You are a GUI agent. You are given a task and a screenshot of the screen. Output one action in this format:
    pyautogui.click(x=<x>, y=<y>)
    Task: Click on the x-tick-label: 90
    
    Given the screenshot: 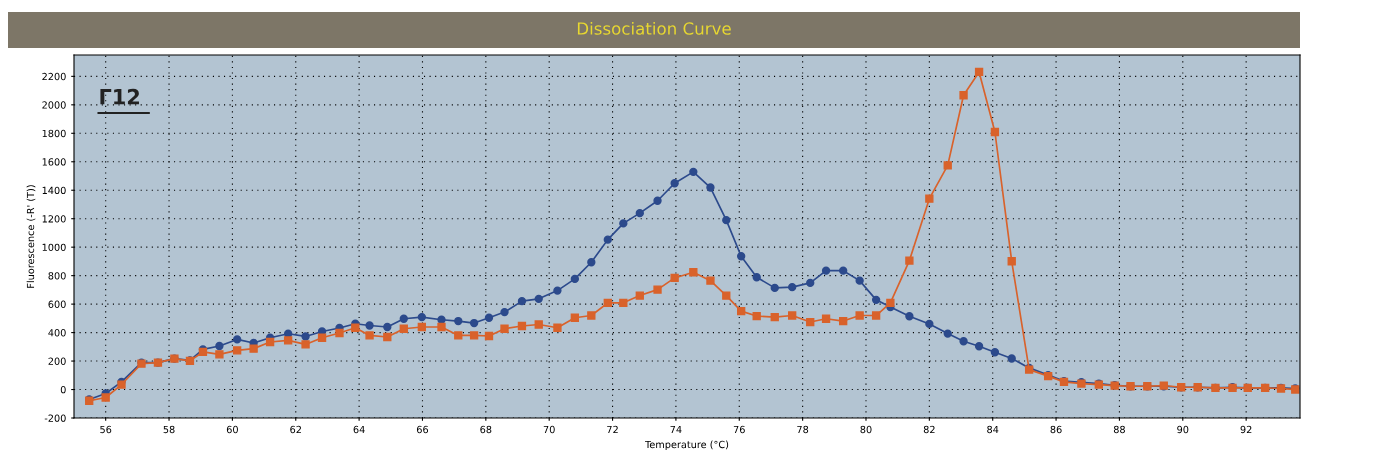 What is the action you would take?
    pyautogui.click(x=1183, y=429)
    